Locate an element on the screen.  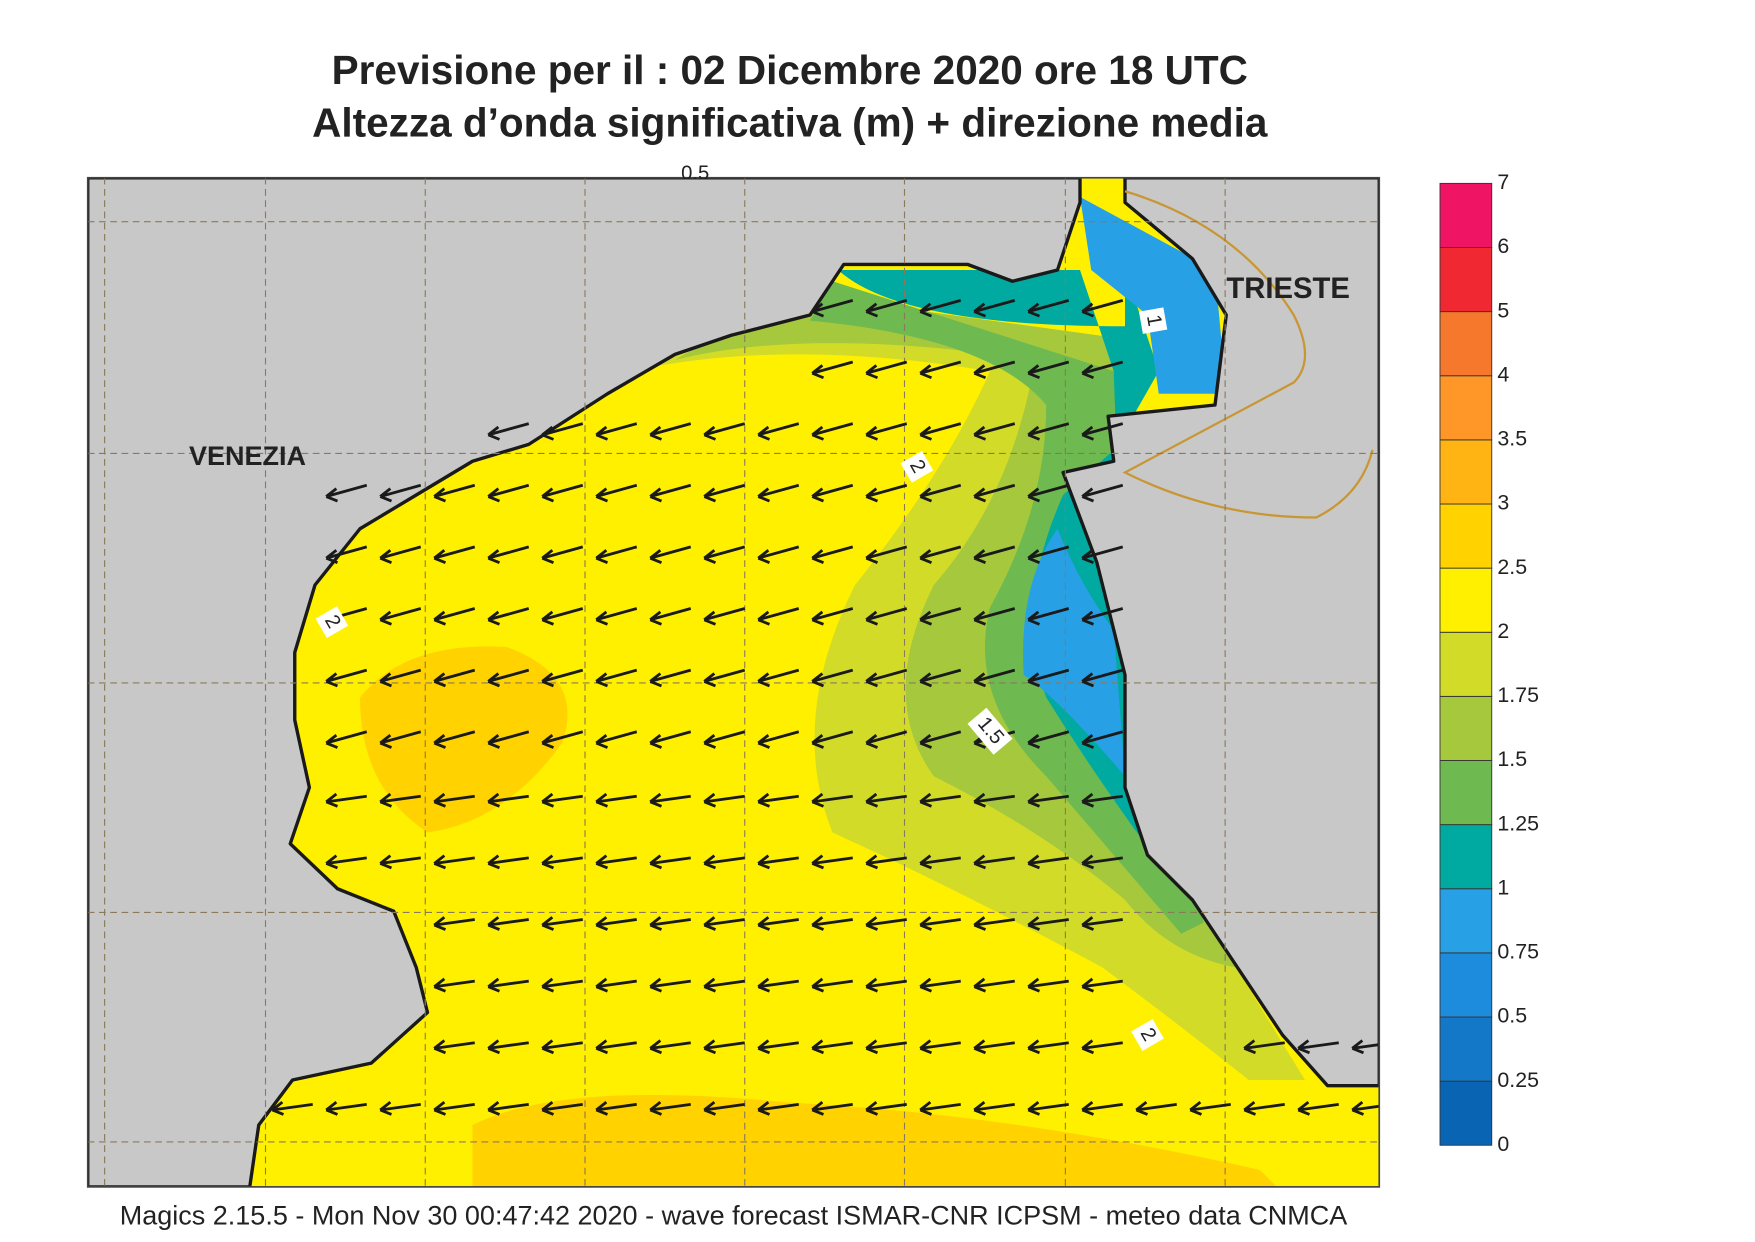
legend-label: 1.5 is located at coordinates (1512, 759).